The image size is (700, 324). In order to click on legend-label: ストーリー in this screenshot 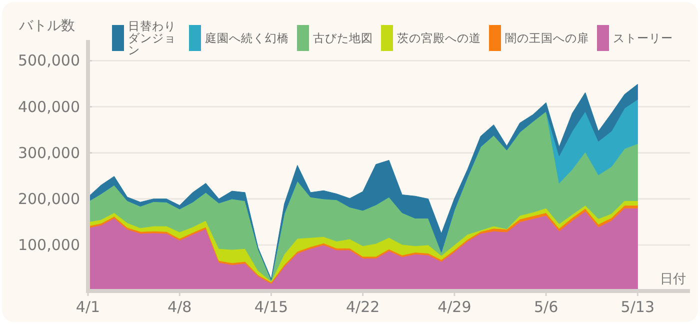, I will do `click(642, 38)`.